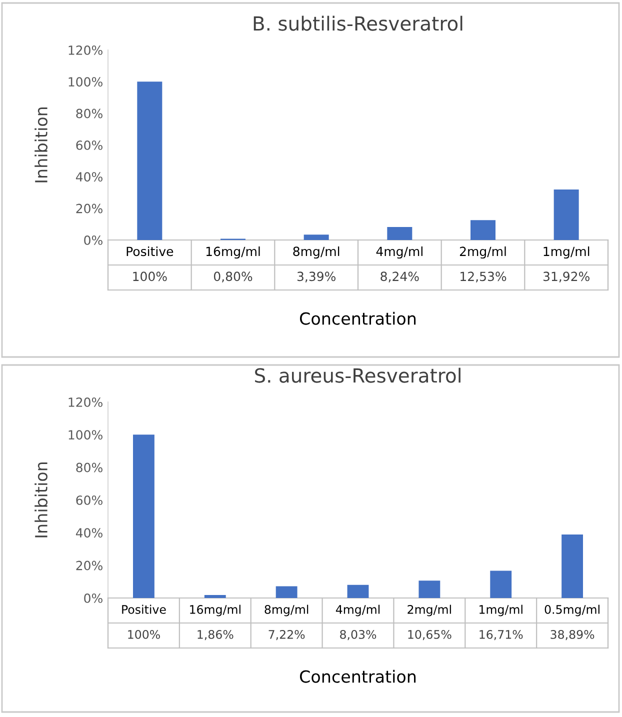 Image resolution: width=622 pixels, height=717 pixels. Describe the element at coordinates (572, 635) in the screenshot. I see `data-label: 38,89%` at that location.